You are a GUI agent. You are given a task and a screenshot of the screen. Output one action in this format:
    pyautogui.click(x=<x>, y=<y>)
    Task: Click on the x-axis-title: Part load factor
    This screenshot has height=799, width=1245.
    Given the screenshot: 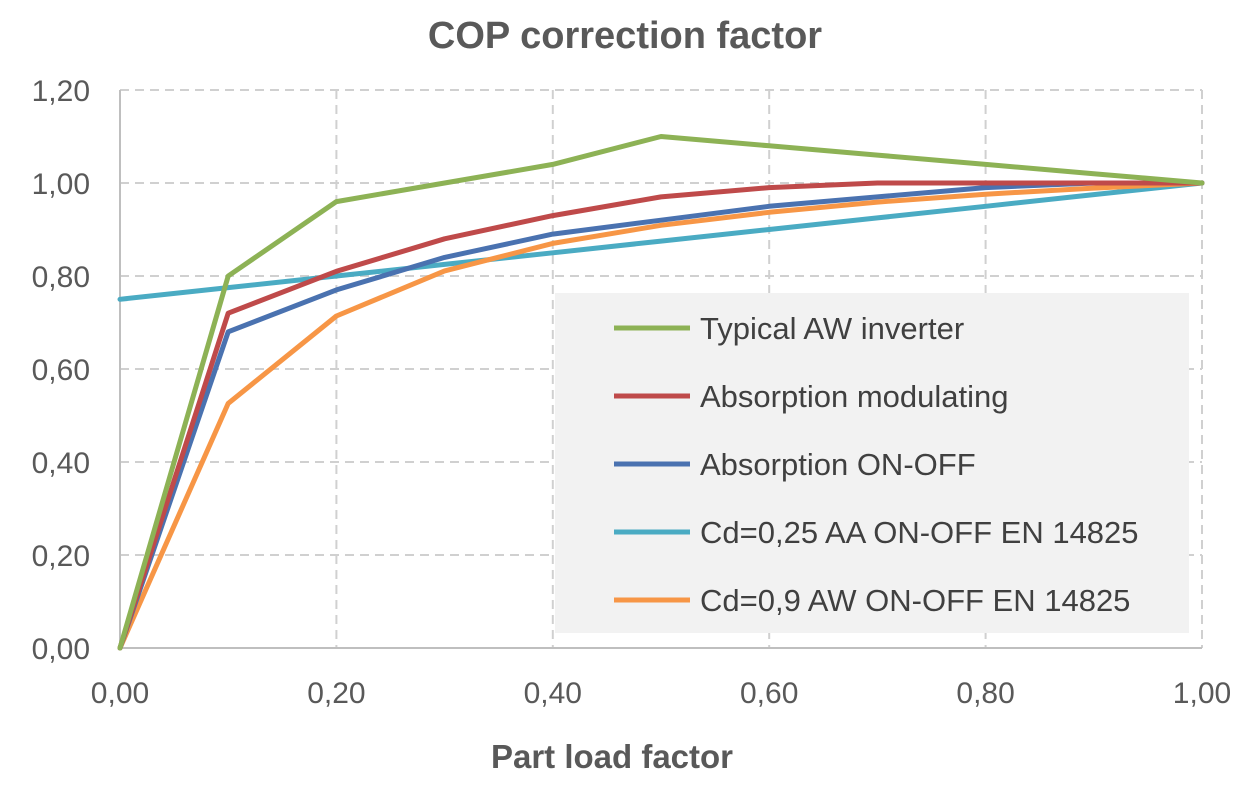 What is the action you would take?
    pyautogui.click(x=612, y=756)
    